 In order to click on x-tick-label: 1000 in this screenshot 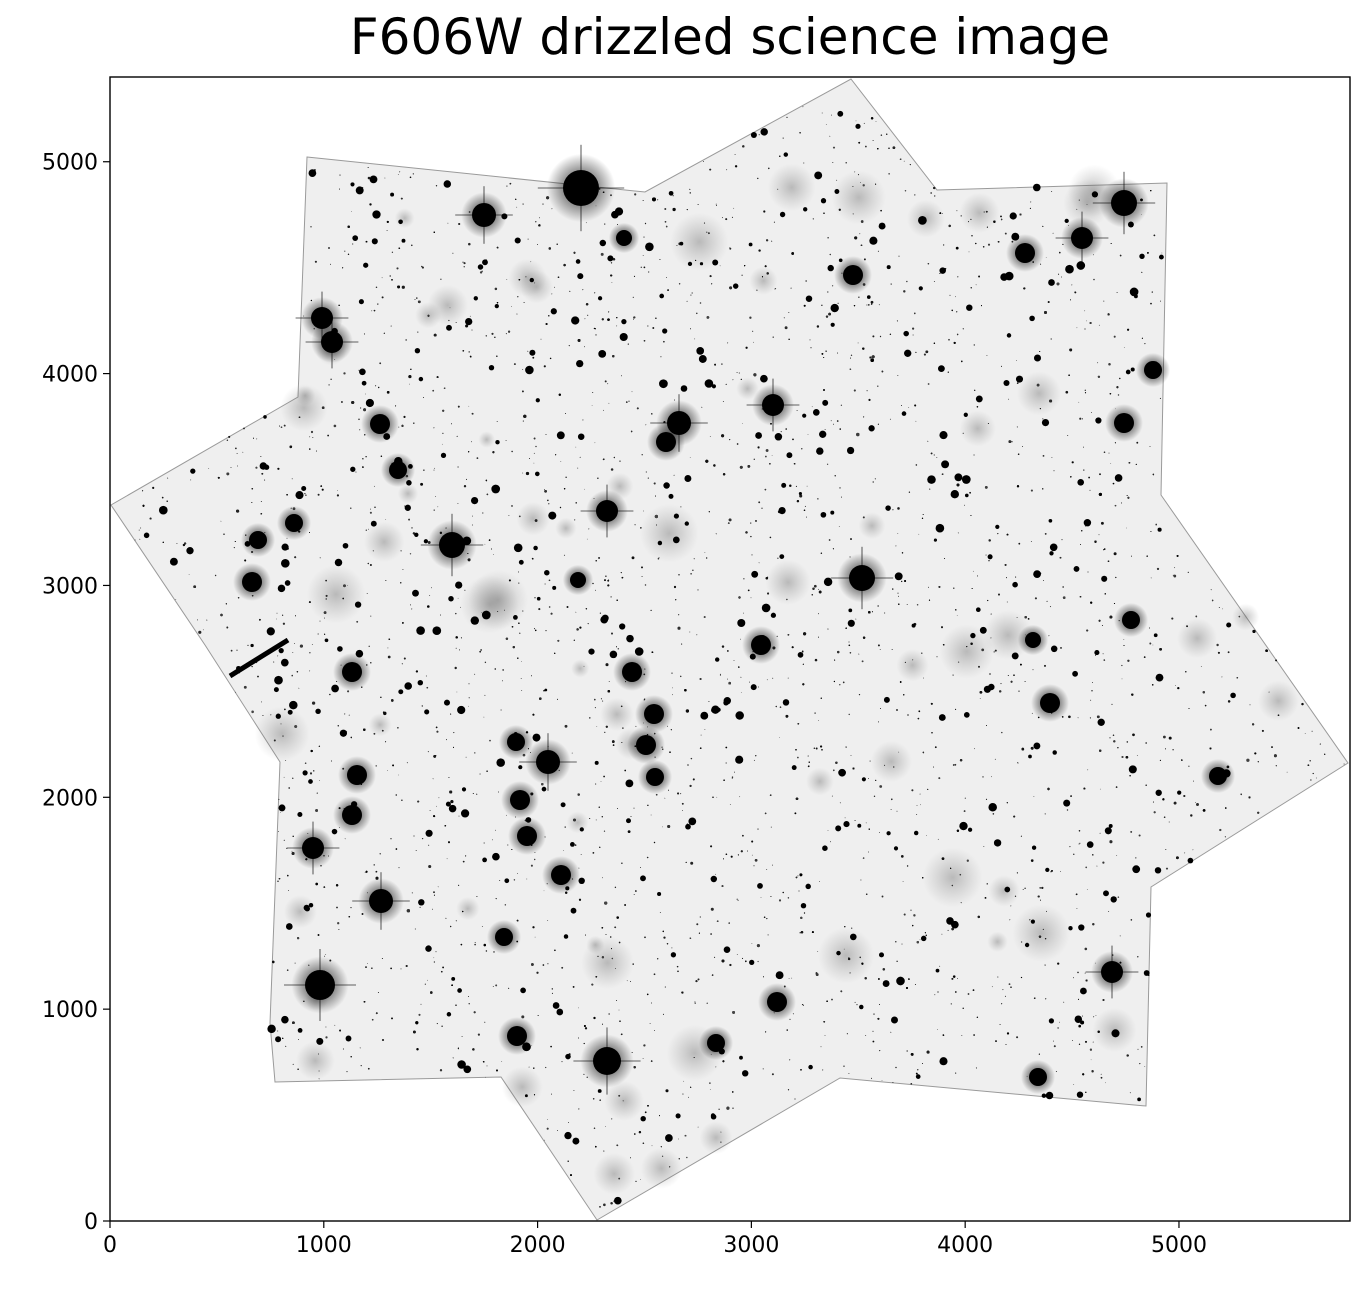, I will do `click(324, 1245)`.